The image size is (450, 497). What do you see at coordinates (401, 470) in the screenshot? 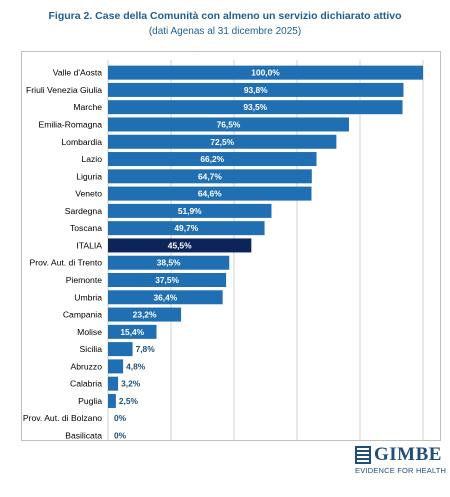
I see `logo-tagline: EVIDENCE FOR HEALTH` at bounding box center [401, 470].